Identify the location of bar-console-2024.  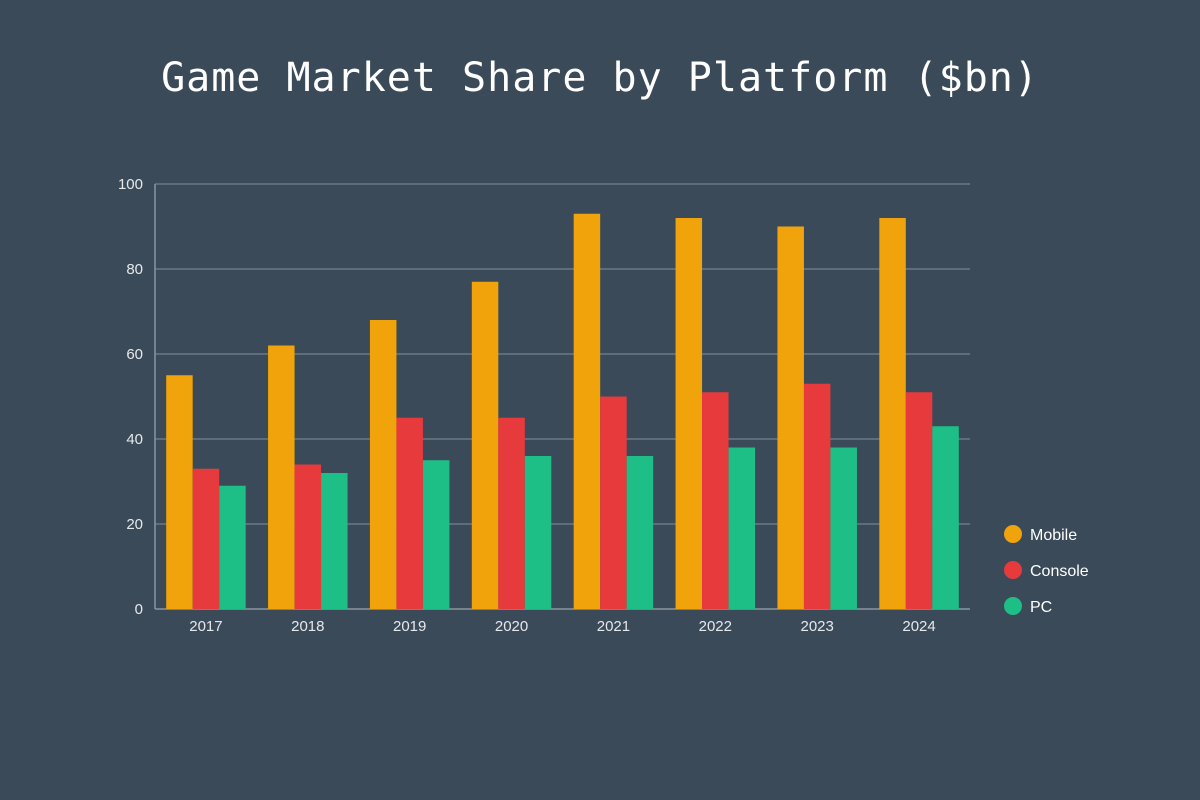
(919, 500).